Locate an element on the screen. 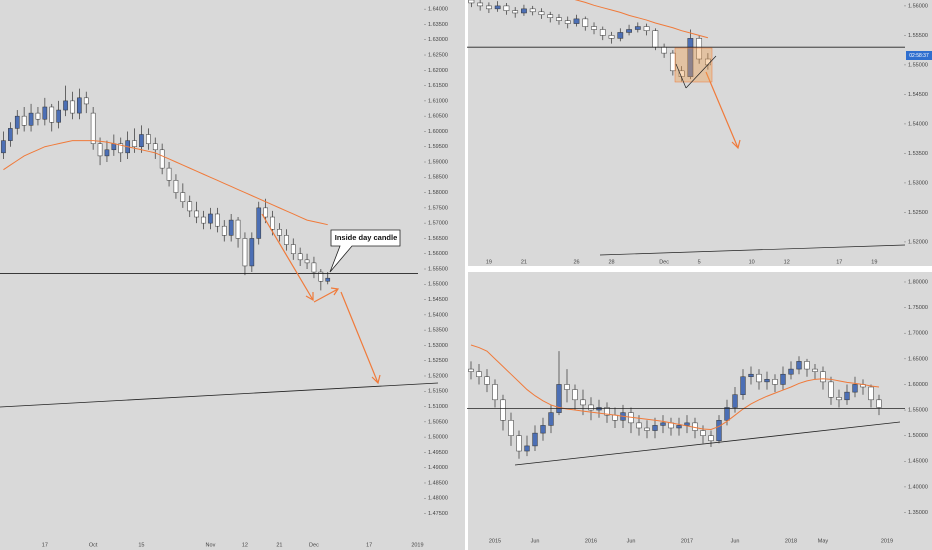  x-tick-label: 2016 is located at coordinates (591, 541).